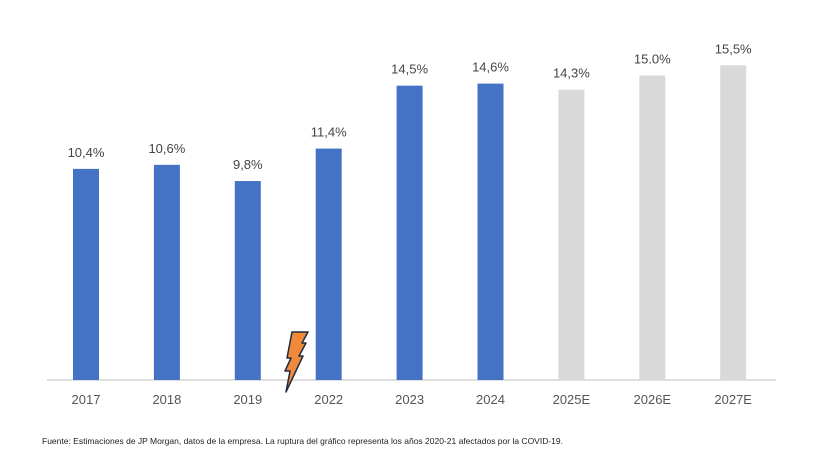  Describe the element at coordinates (247, 399) in the screenshot. I see `x-tick-2019: 2019` at that location.